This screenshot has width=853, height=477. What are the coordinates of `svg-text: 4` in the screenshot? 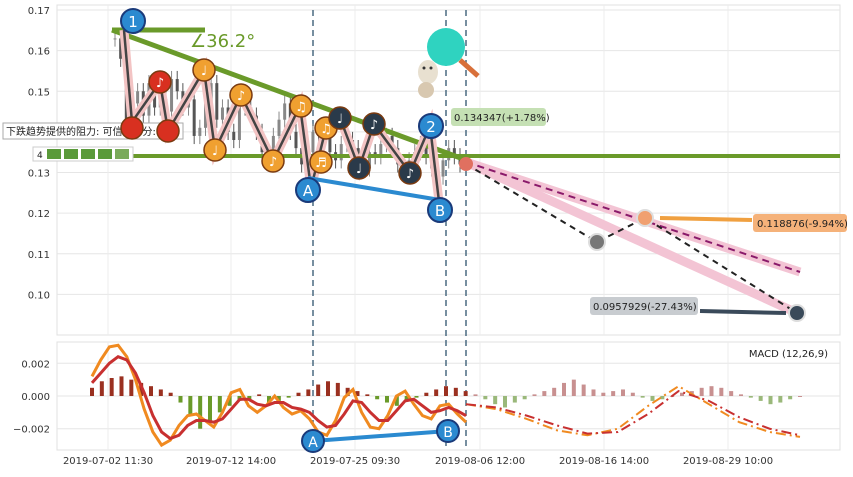 It's located at (40, 156).